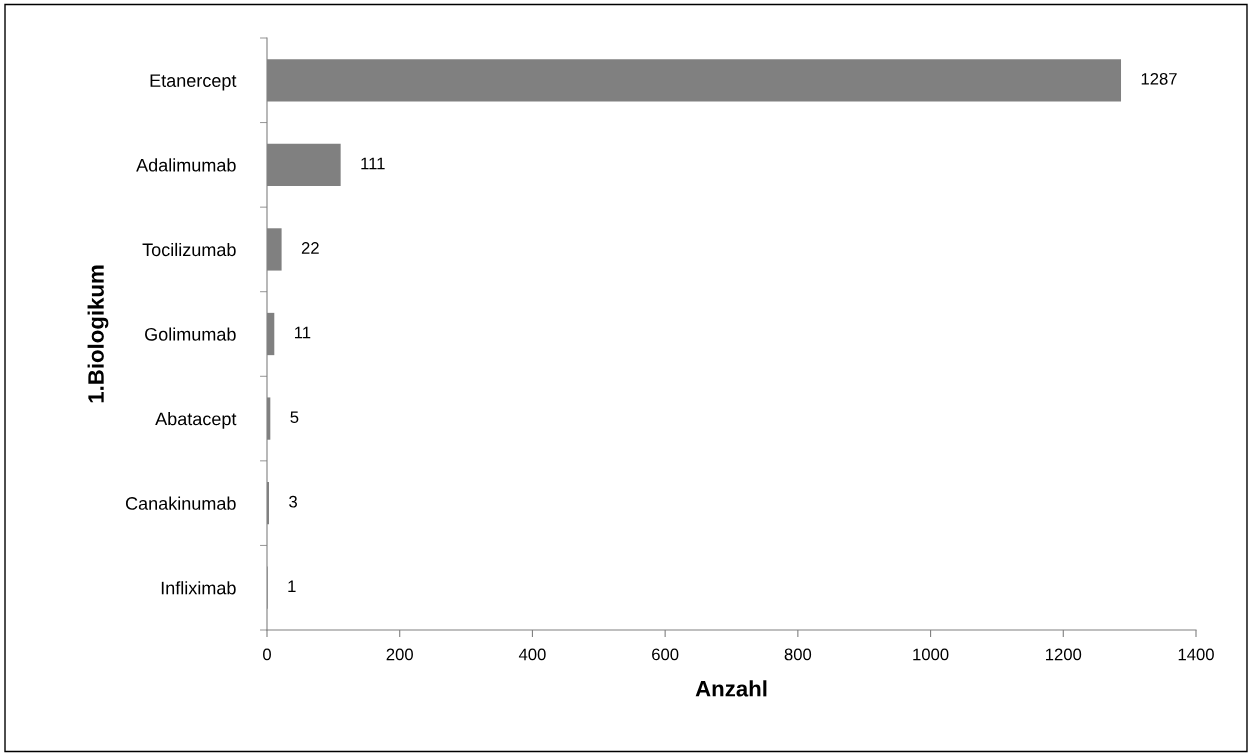 Image resolution: width=1252 pixels, height=756 pixels. I want to click on x-tick-label: 1400, so click(1196, 654).